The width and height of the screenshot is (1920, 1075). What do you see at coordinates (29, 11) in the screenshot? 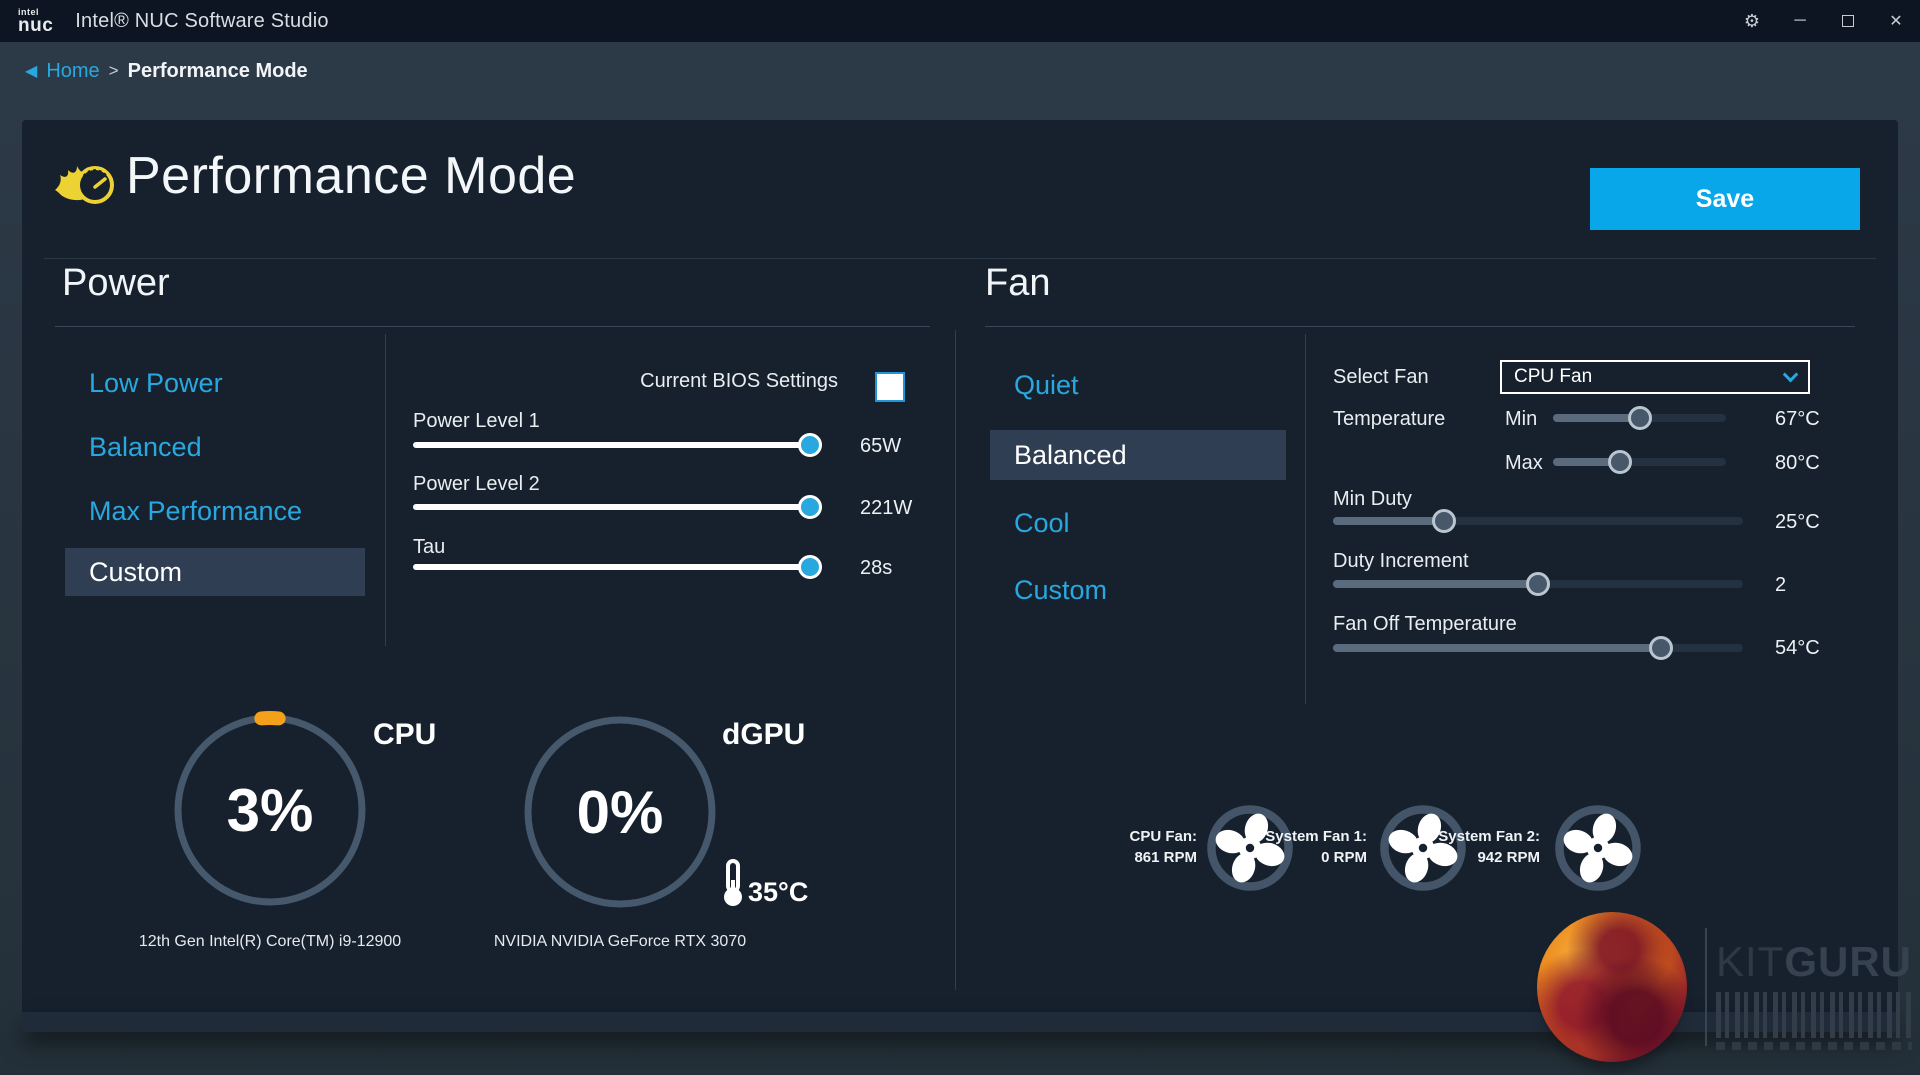
I see `logo-intel-text: intel` at bounding box center [29, 11].